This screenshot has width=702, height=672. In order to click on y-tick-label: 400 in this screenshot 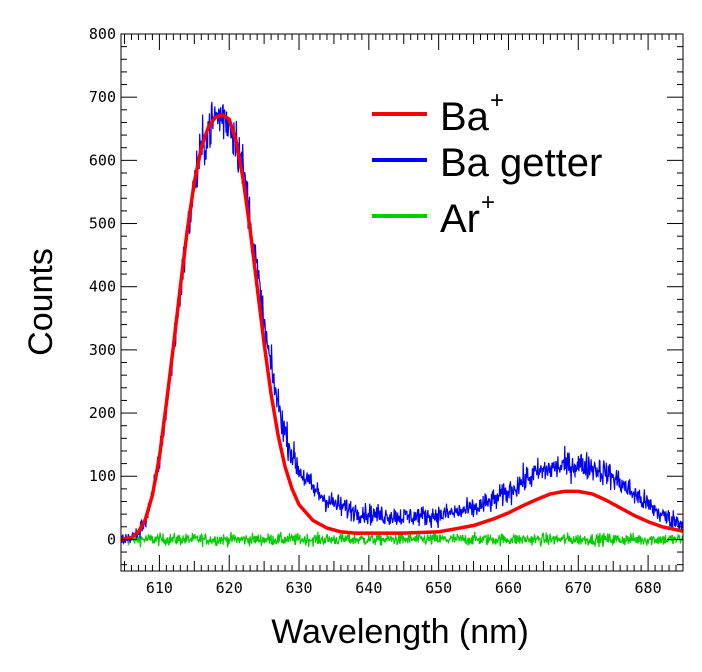, I will do `click(102, 287)`.